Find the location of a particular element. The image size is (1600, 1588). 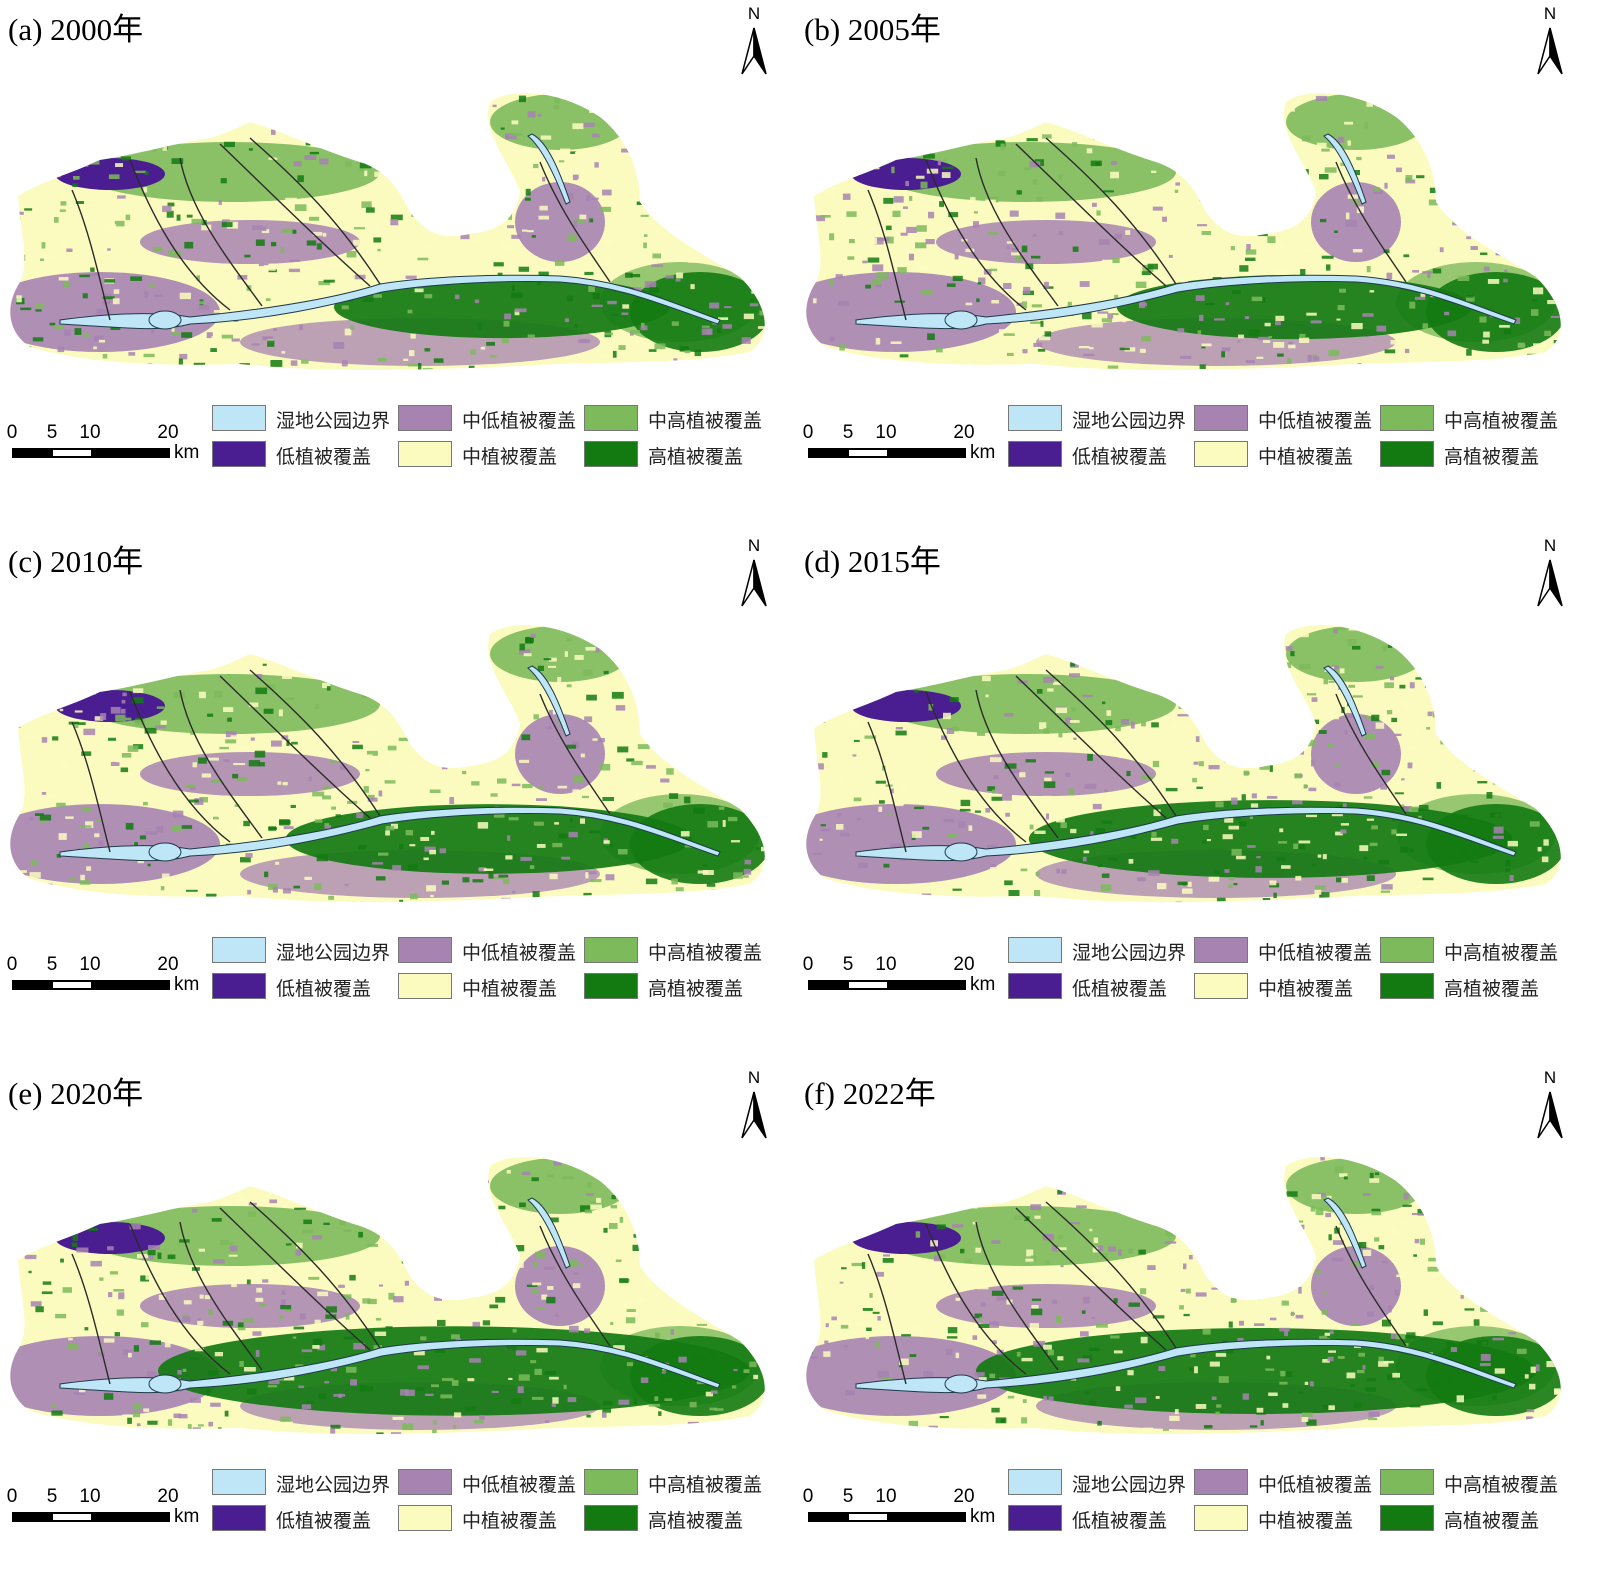

legend-item: 中植被覆盖 is located at coordinates (1289, 1519).